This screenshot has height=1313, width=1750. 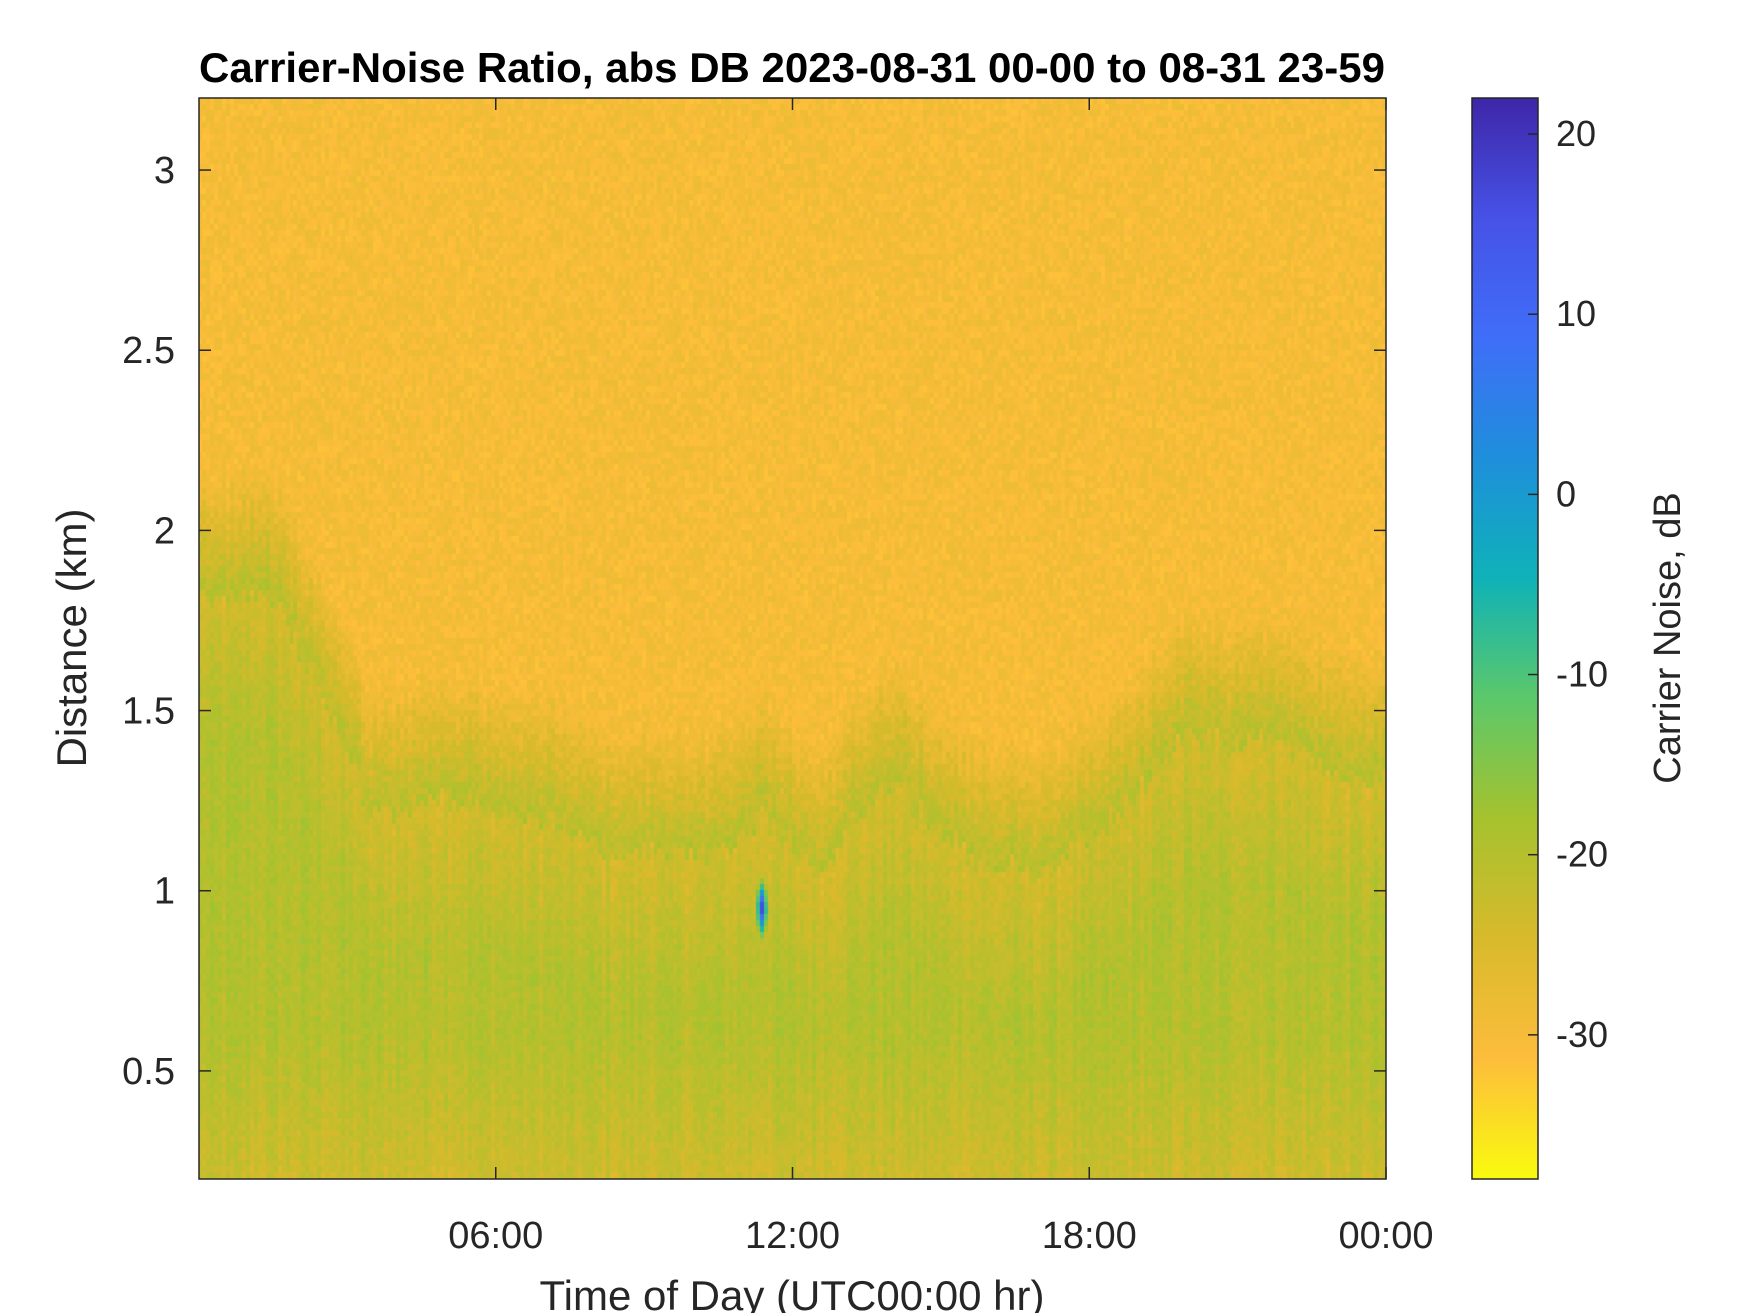 I want to click on colorbar-tick-label: 0, so click(x=1566, y=493).